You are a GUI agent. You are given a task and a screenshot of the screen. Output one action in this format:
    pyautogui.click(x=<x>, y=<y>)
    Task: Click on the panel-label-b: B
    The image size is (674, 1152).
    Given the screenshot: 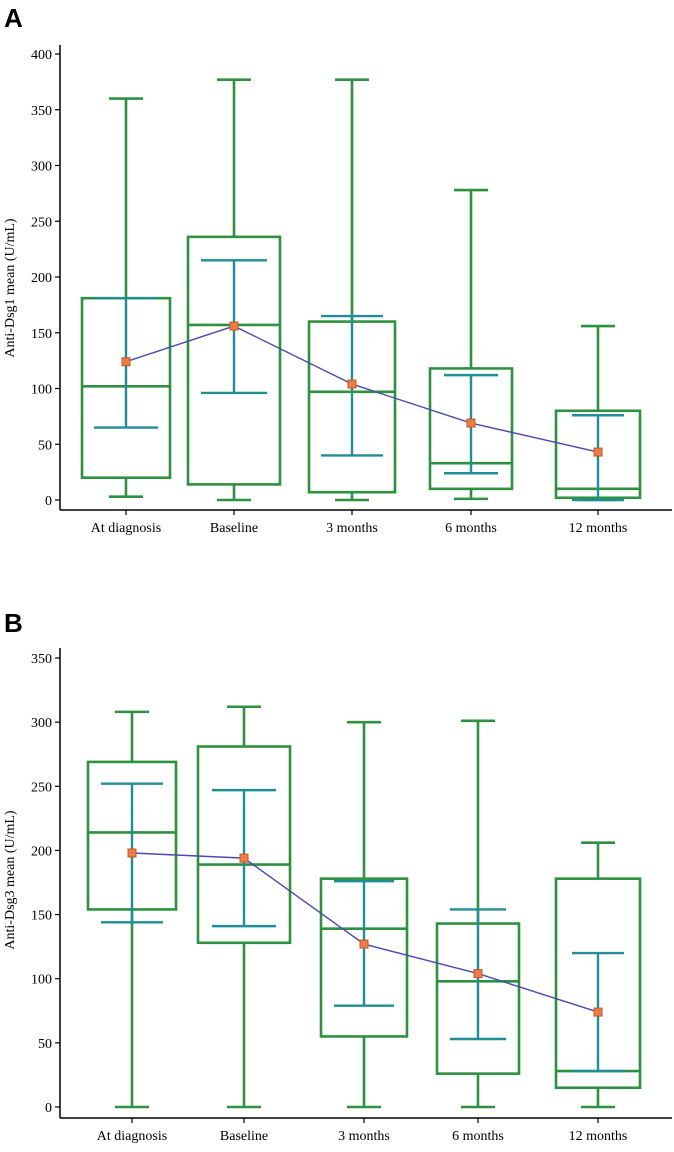 What is the action you would take?
    pyautogui.click(x=13, y=623)
    